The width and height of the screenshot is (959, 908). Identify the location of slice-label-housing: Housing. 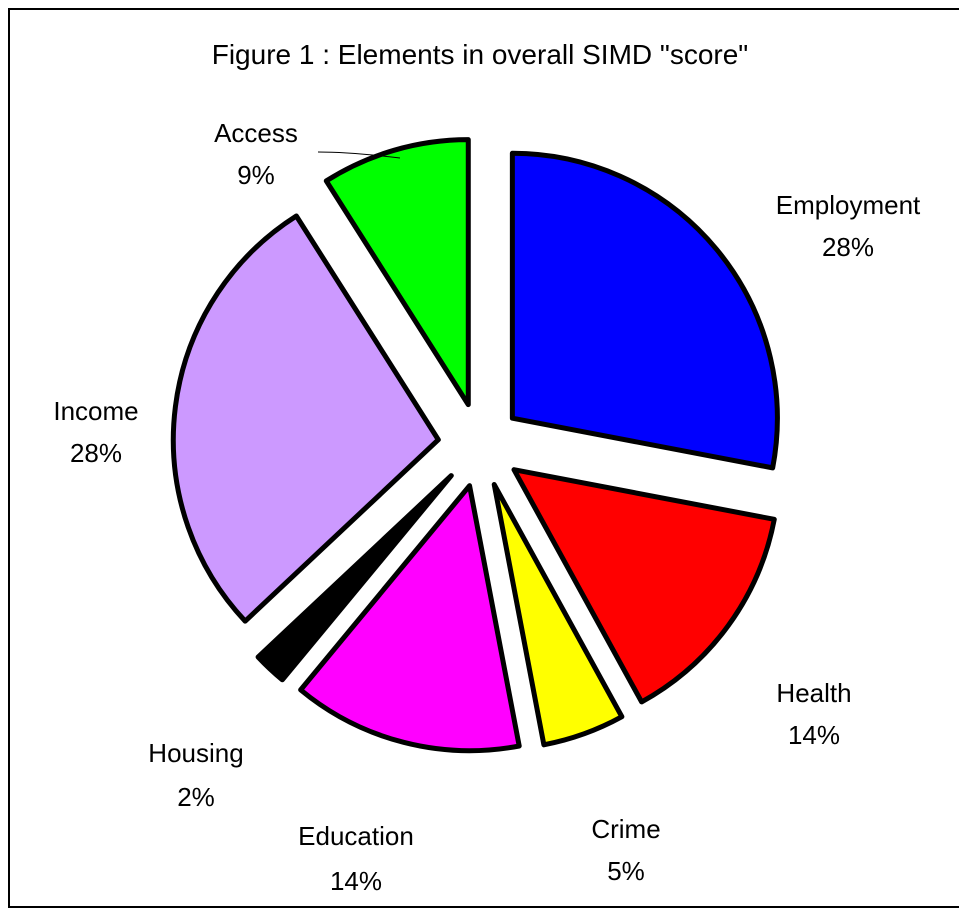
(195, 753).